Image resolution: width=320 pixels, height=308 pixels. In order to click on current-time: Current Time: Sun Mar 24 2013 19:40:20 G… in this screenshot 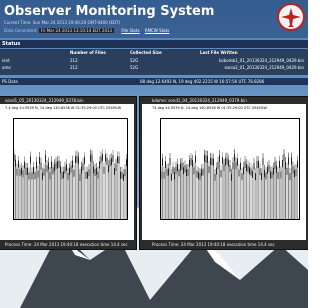, I will do `click(62, 22)`.